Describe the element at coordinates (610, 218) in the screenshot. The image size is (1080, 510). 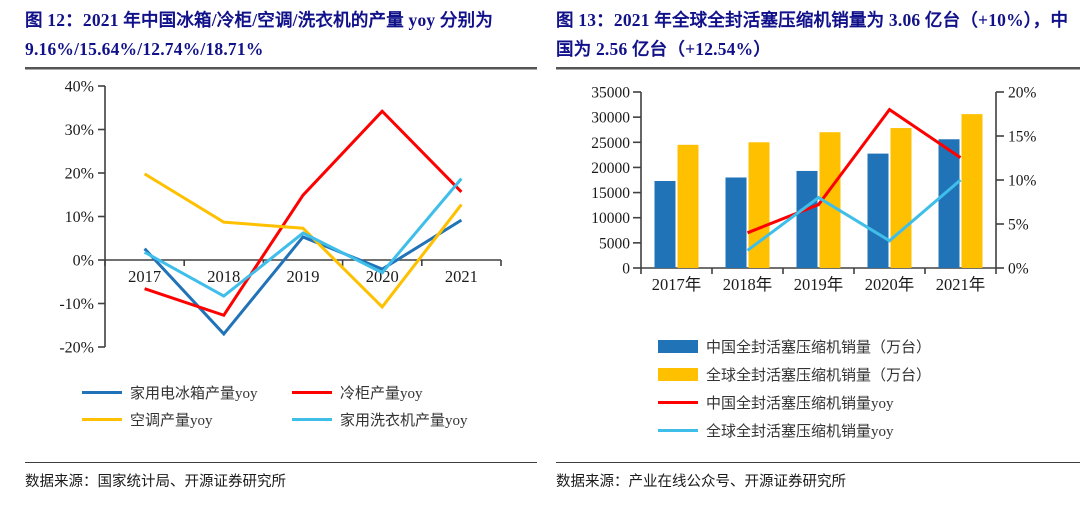
I see `left-y-axis-tick-label: 10000` at that location.